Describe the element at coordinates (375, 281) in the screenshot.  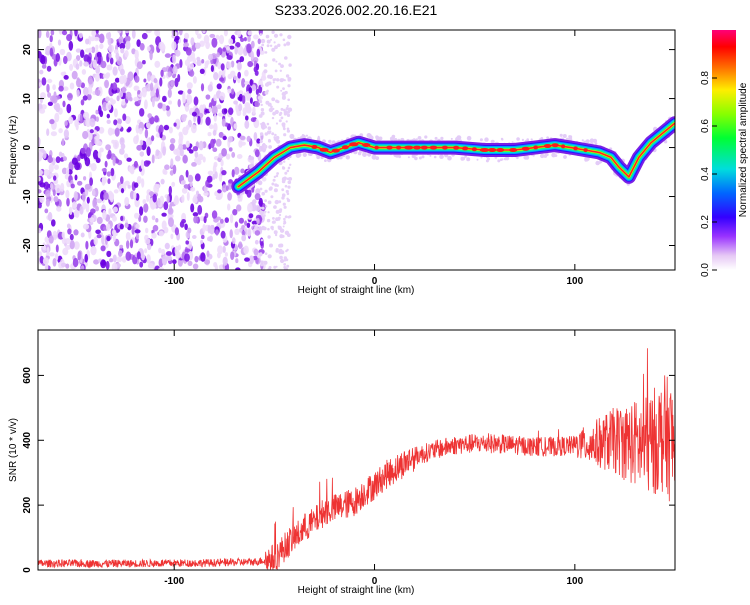
I see `spectrogram-xtick-label: 0` at that location.